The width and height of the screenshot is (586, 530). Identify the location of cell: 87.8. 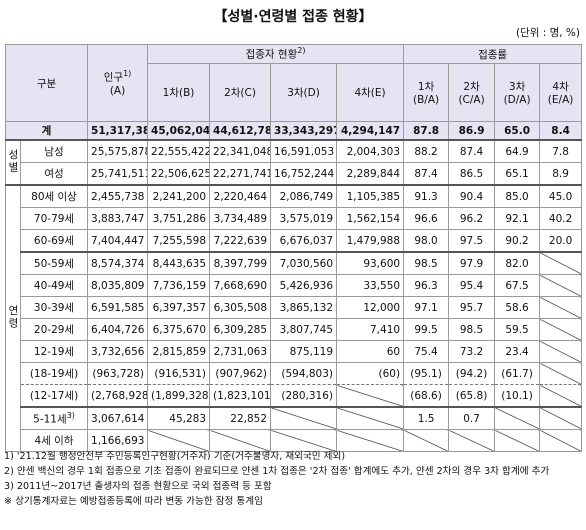
(426, 131).